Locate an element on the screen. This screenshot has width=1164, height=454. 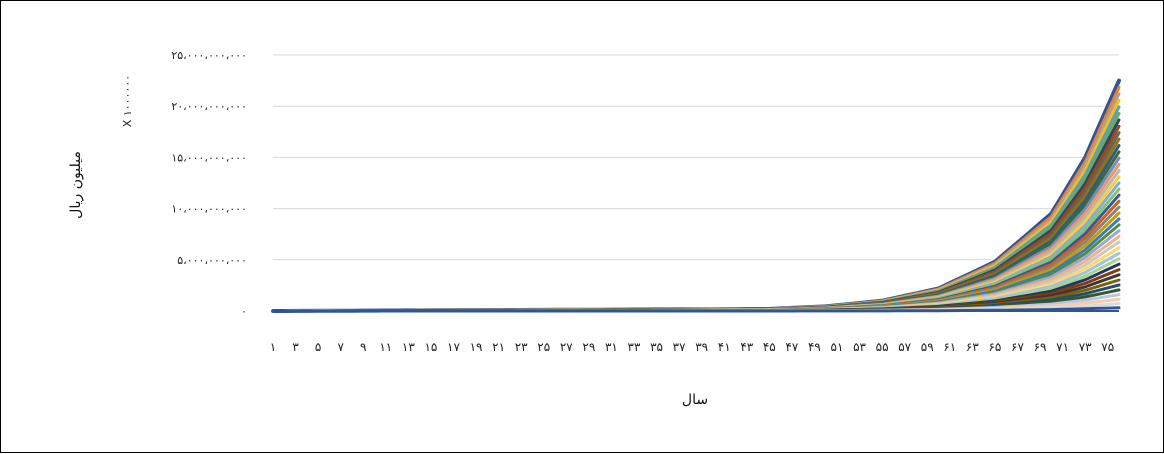
x-tick-label: ۴۳ is located at coordinates (746, 347).